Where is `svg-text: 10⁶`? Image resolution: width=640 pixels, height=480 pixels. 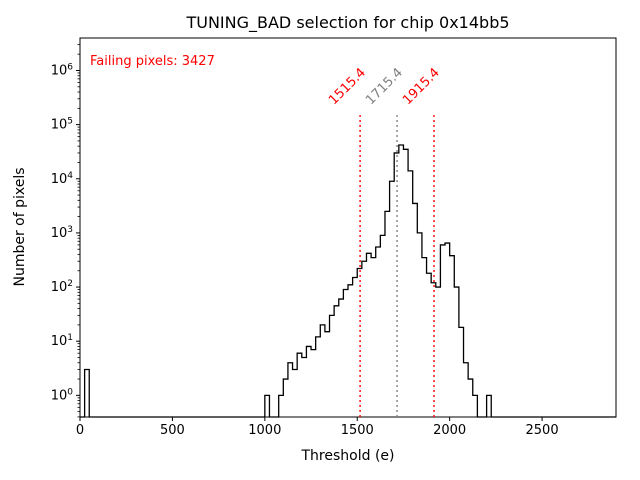
svg-text: 10⁶ is located at coordinates (62, 70).